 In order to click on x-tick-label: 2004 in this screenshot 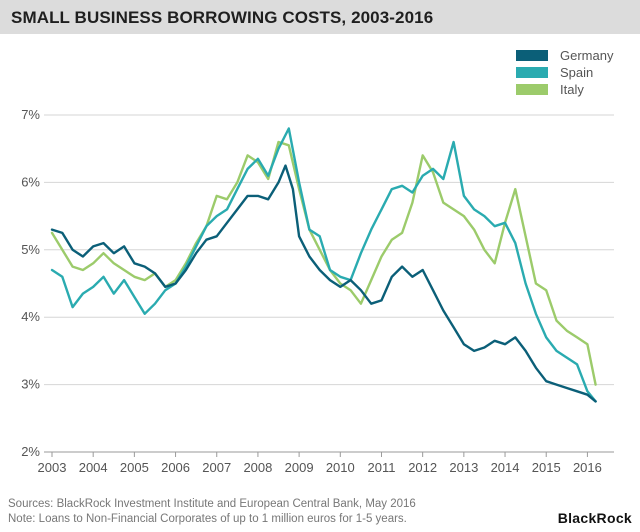, I will do `click(93, 467)`.